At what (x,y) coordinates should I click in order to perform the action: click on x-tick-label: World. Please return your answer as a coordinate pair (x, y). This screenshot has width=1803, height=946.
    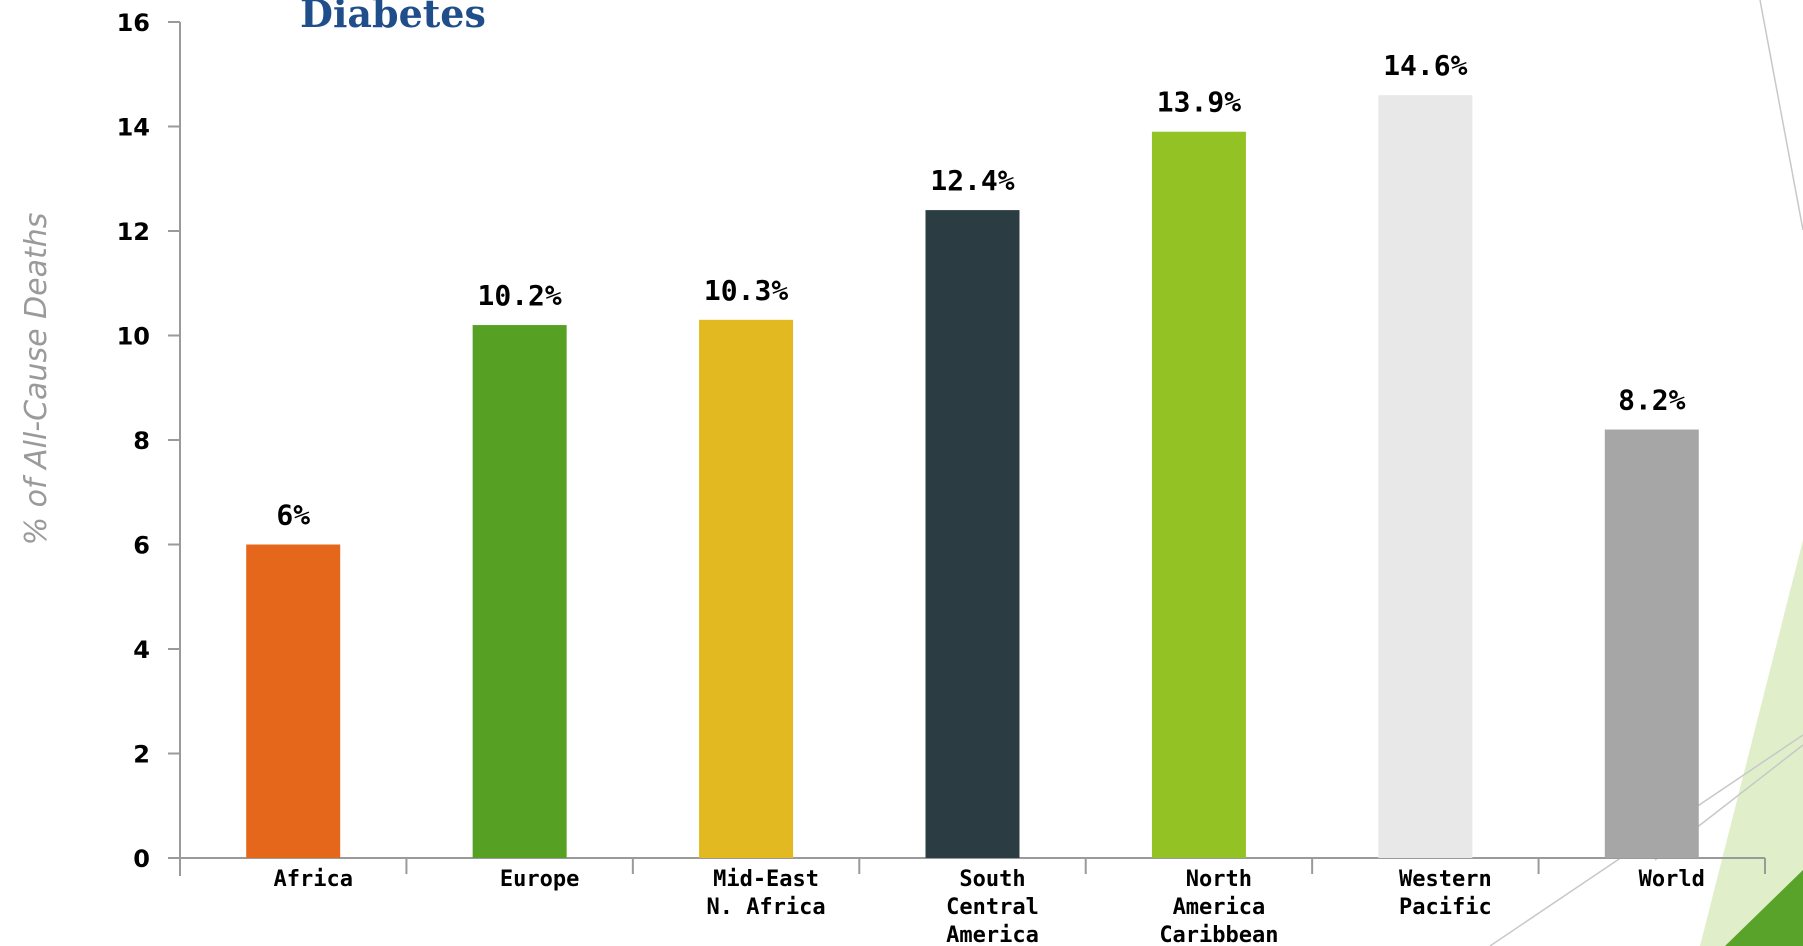
    Looking at the image, I should click on (1672, 879).